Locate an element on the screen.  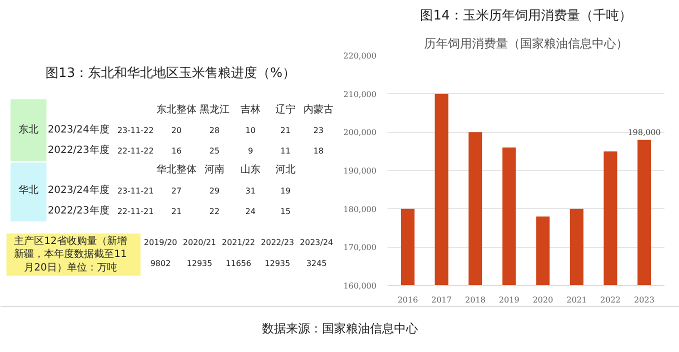
chart-title: 图14：玉米历年饲用消费量（千吨） is located at coordinates (526, 16).